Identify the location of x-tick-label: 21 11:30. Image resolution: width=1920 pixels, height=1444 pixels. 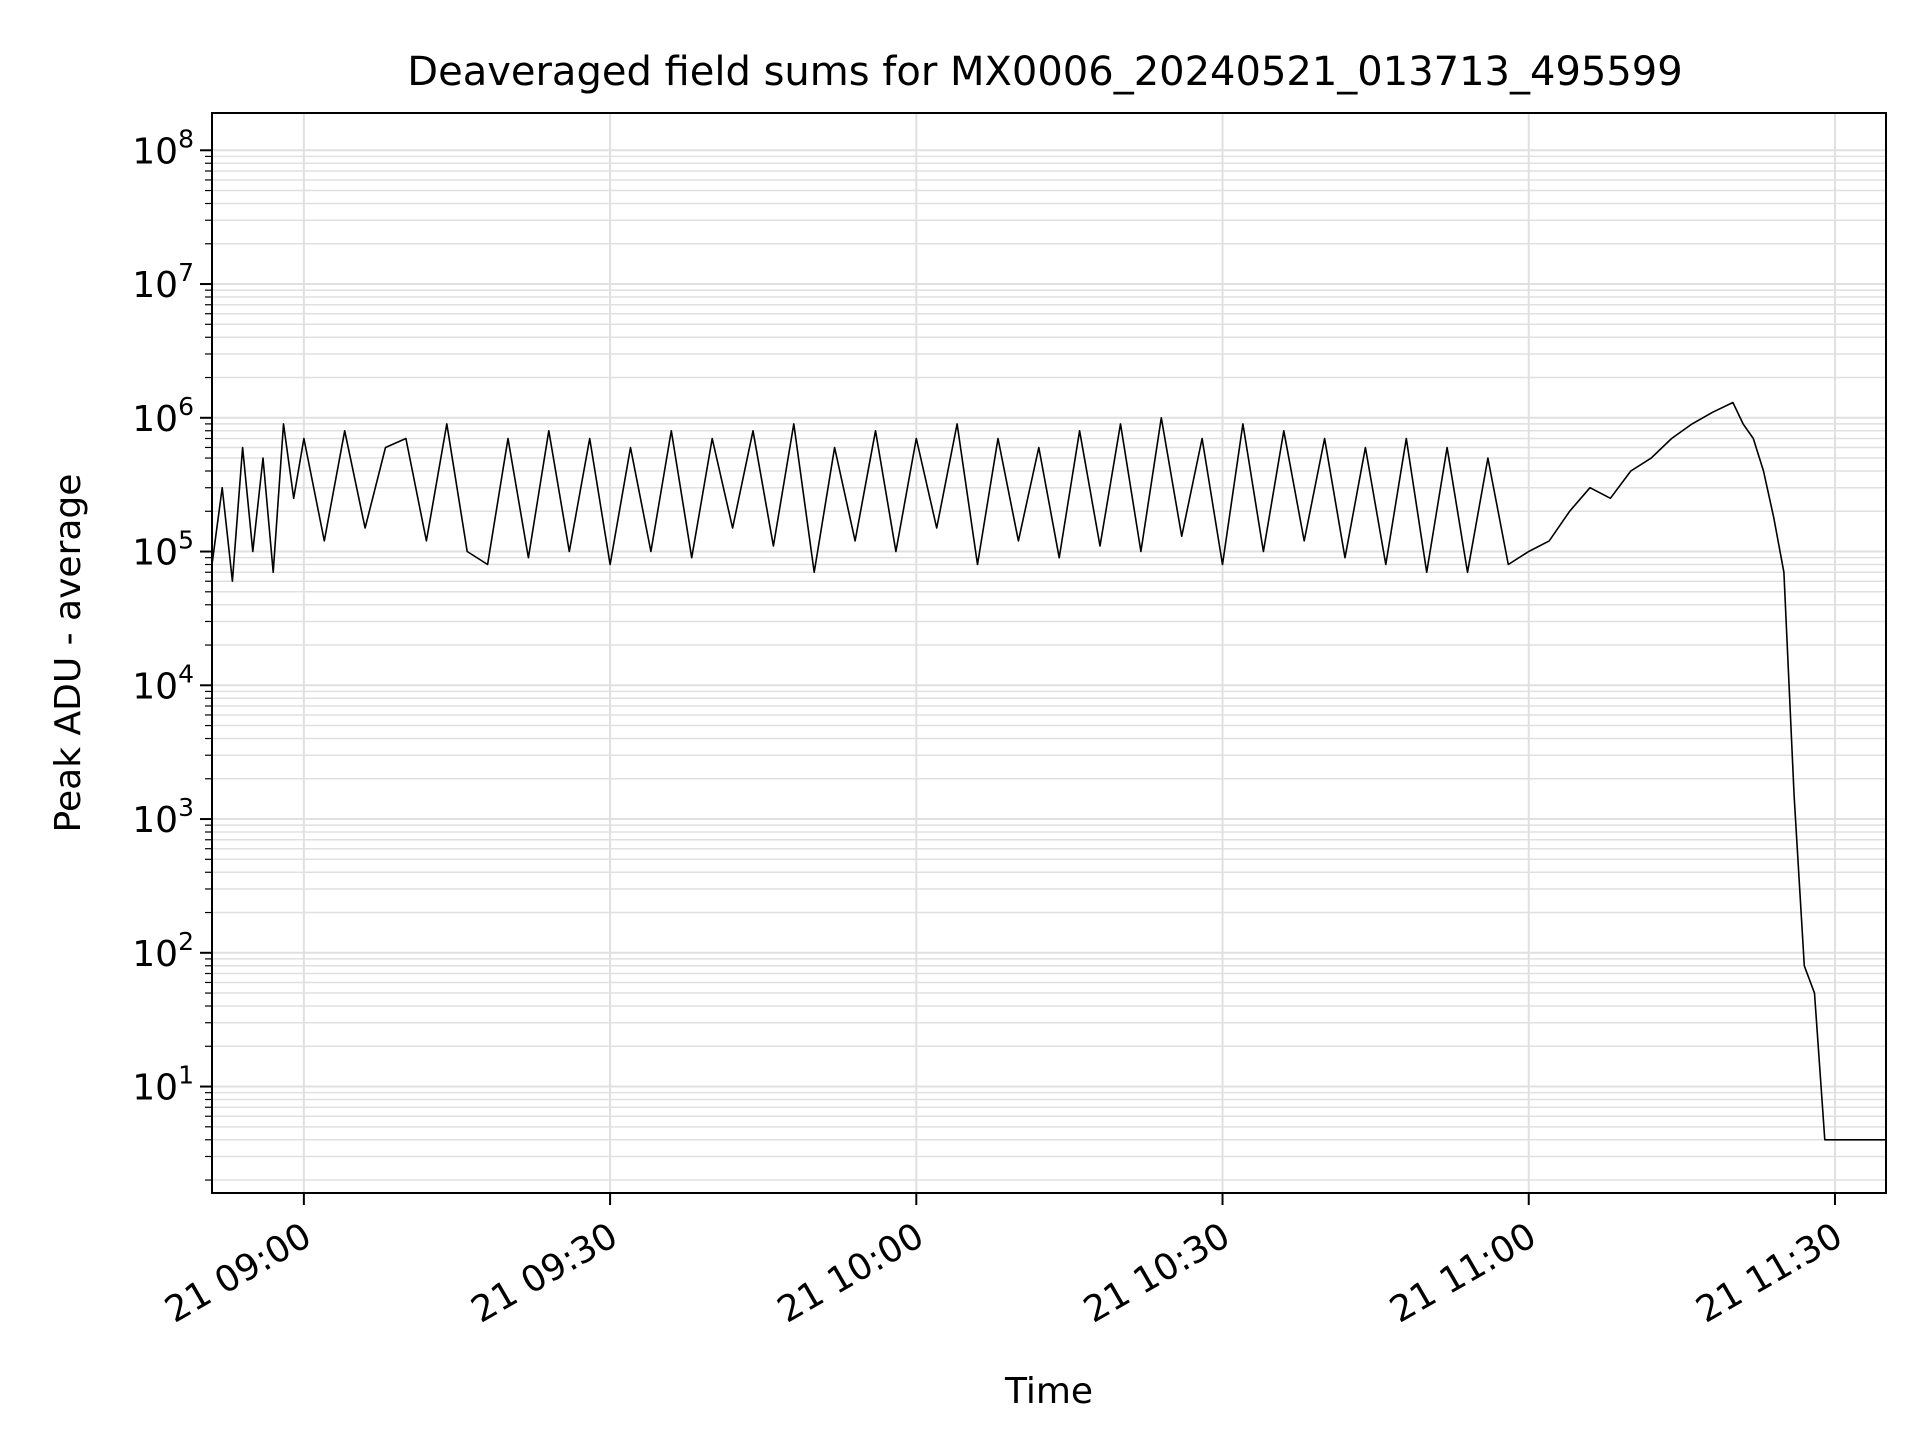
(1770, 1273).